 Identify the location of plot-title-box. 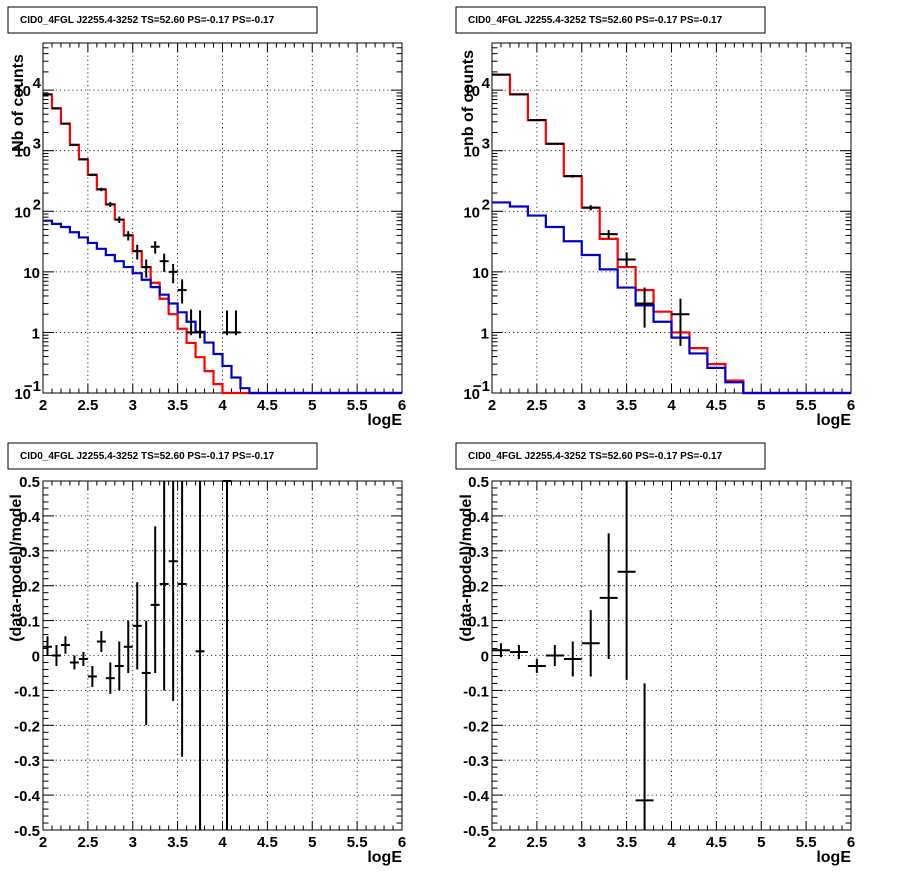
(162, 456).